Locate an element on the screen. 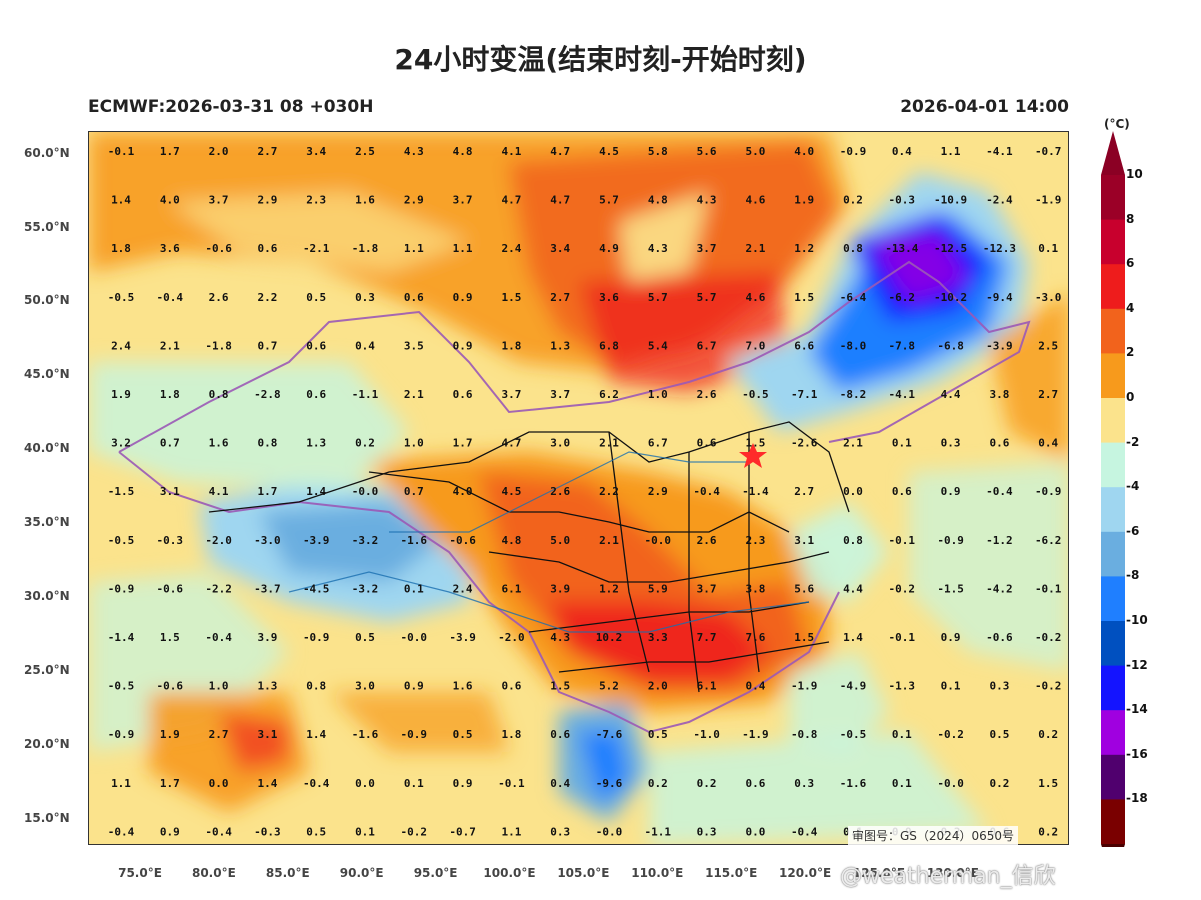 The image size is (1201, 900). grid-value: 1.3 is located at coordinates (316, 443).